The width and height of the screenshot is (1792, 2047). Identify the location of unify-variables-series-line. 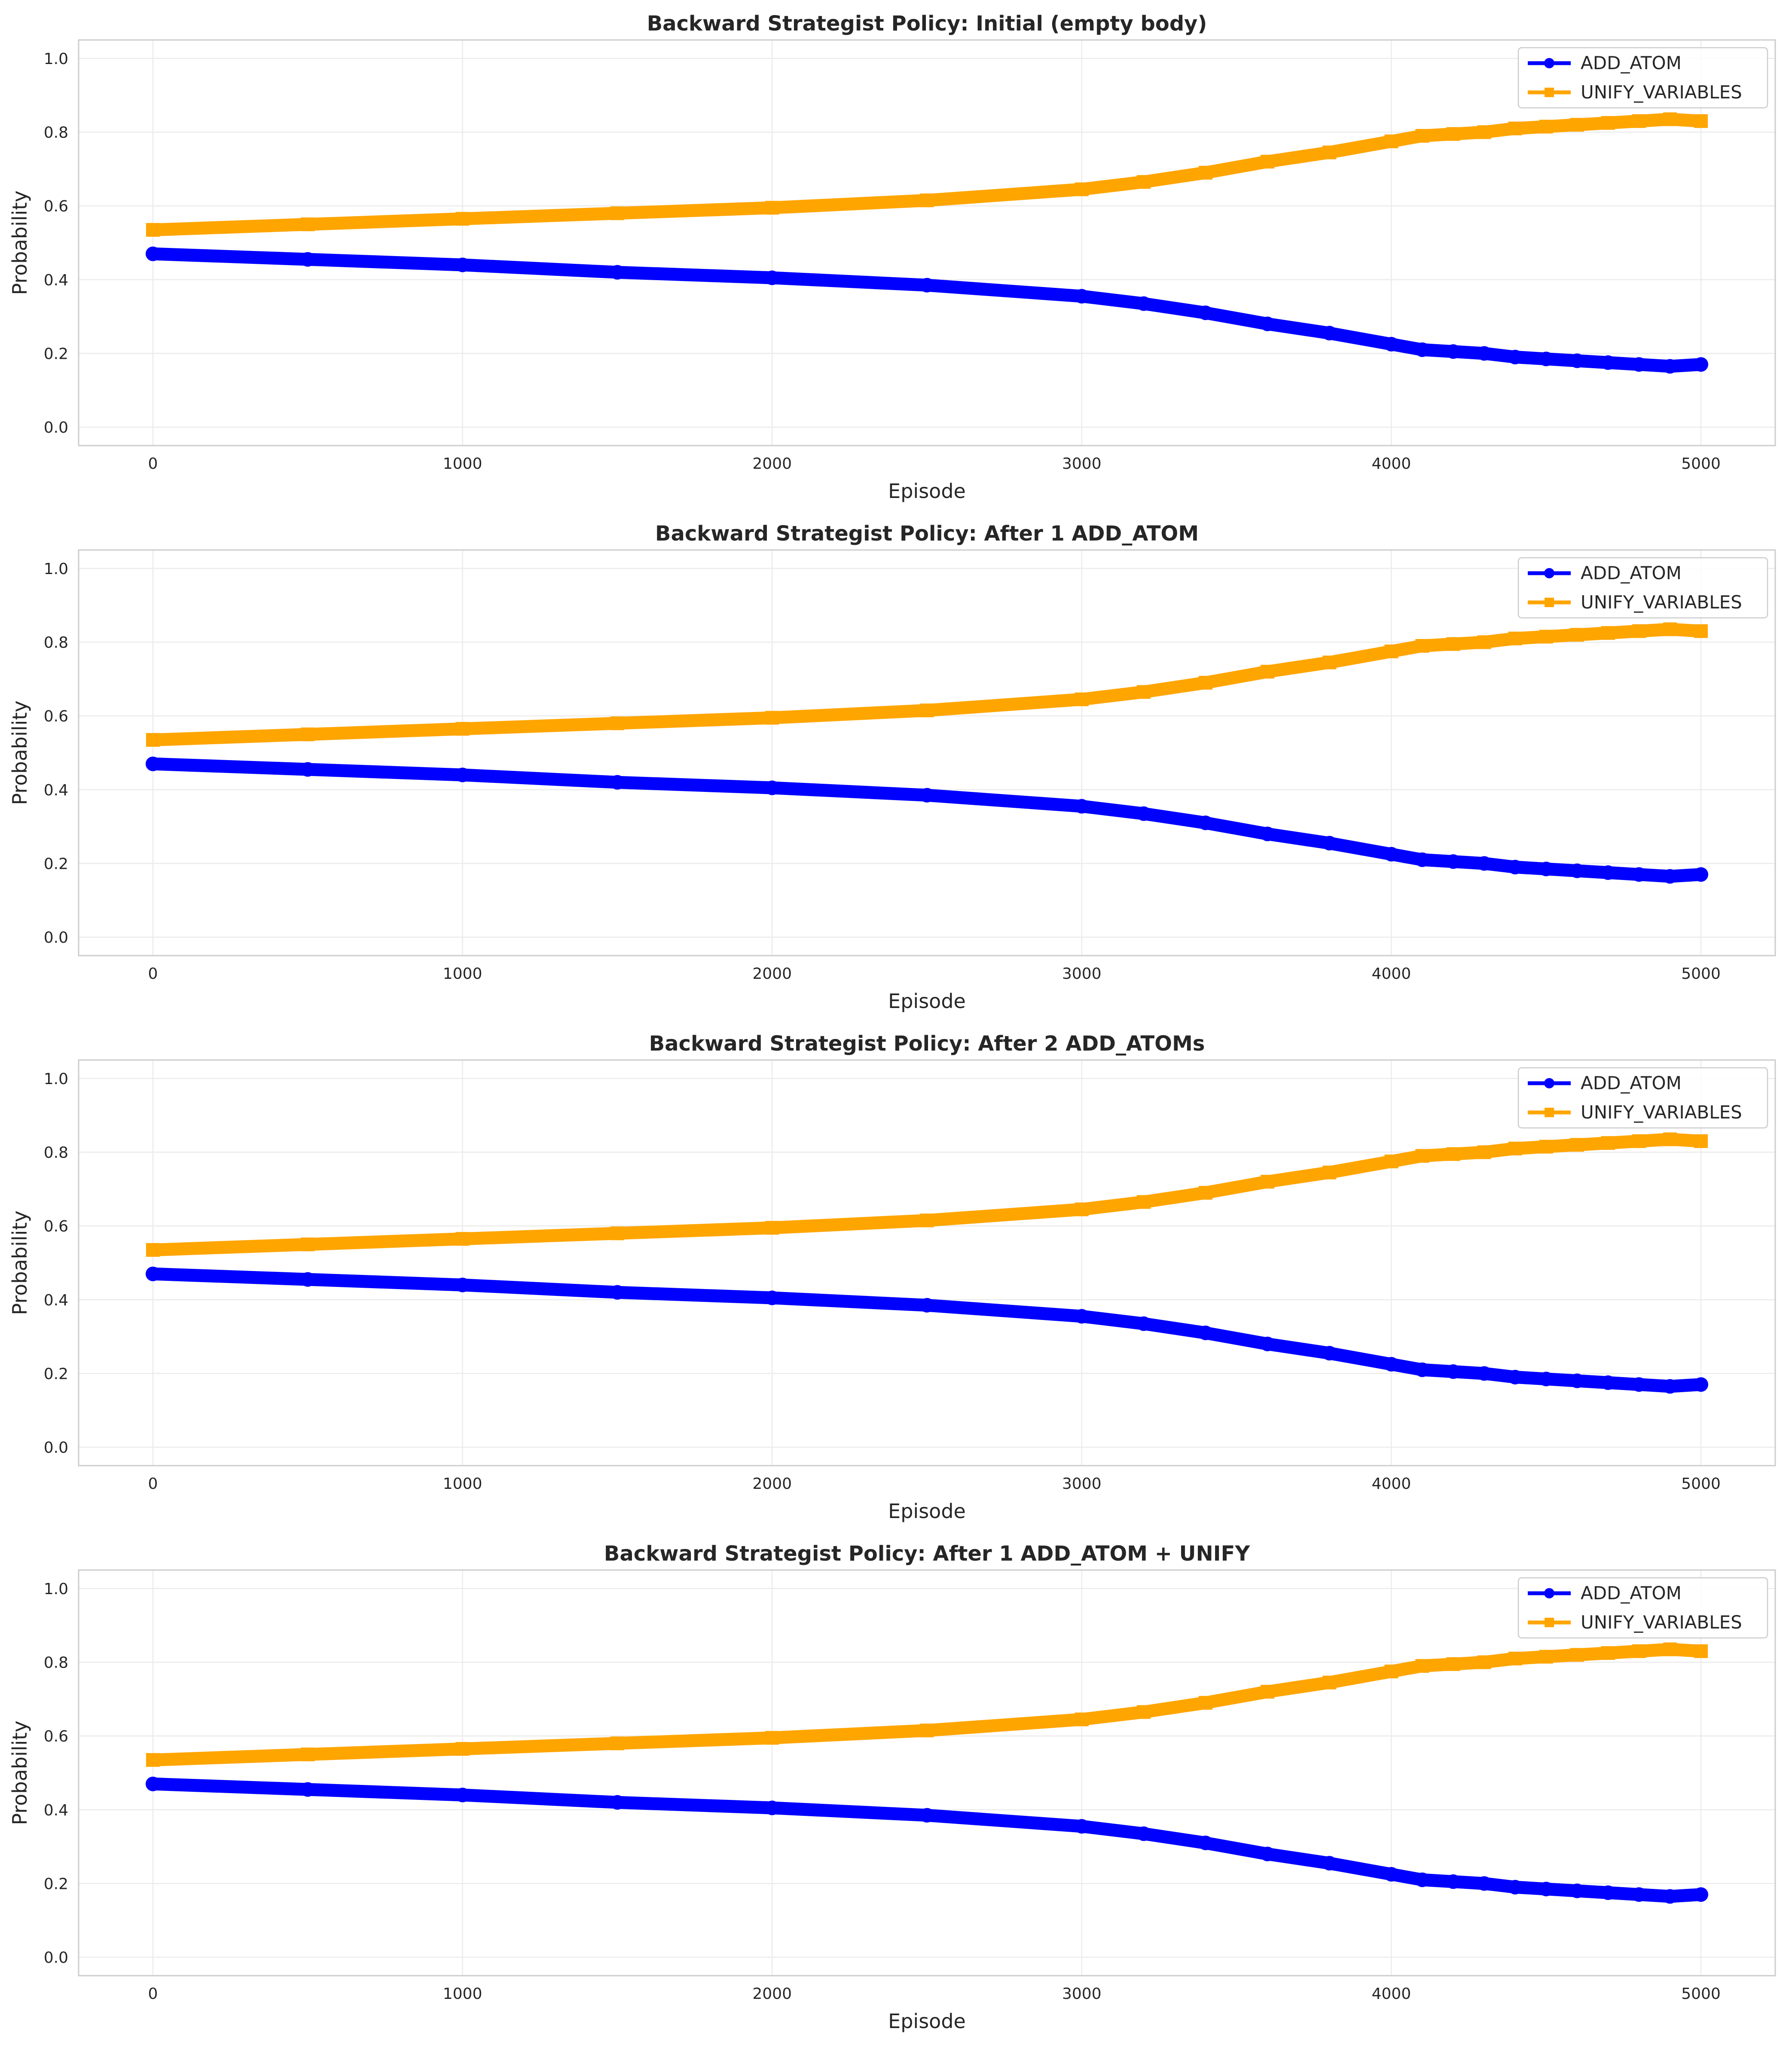
(927, 174).